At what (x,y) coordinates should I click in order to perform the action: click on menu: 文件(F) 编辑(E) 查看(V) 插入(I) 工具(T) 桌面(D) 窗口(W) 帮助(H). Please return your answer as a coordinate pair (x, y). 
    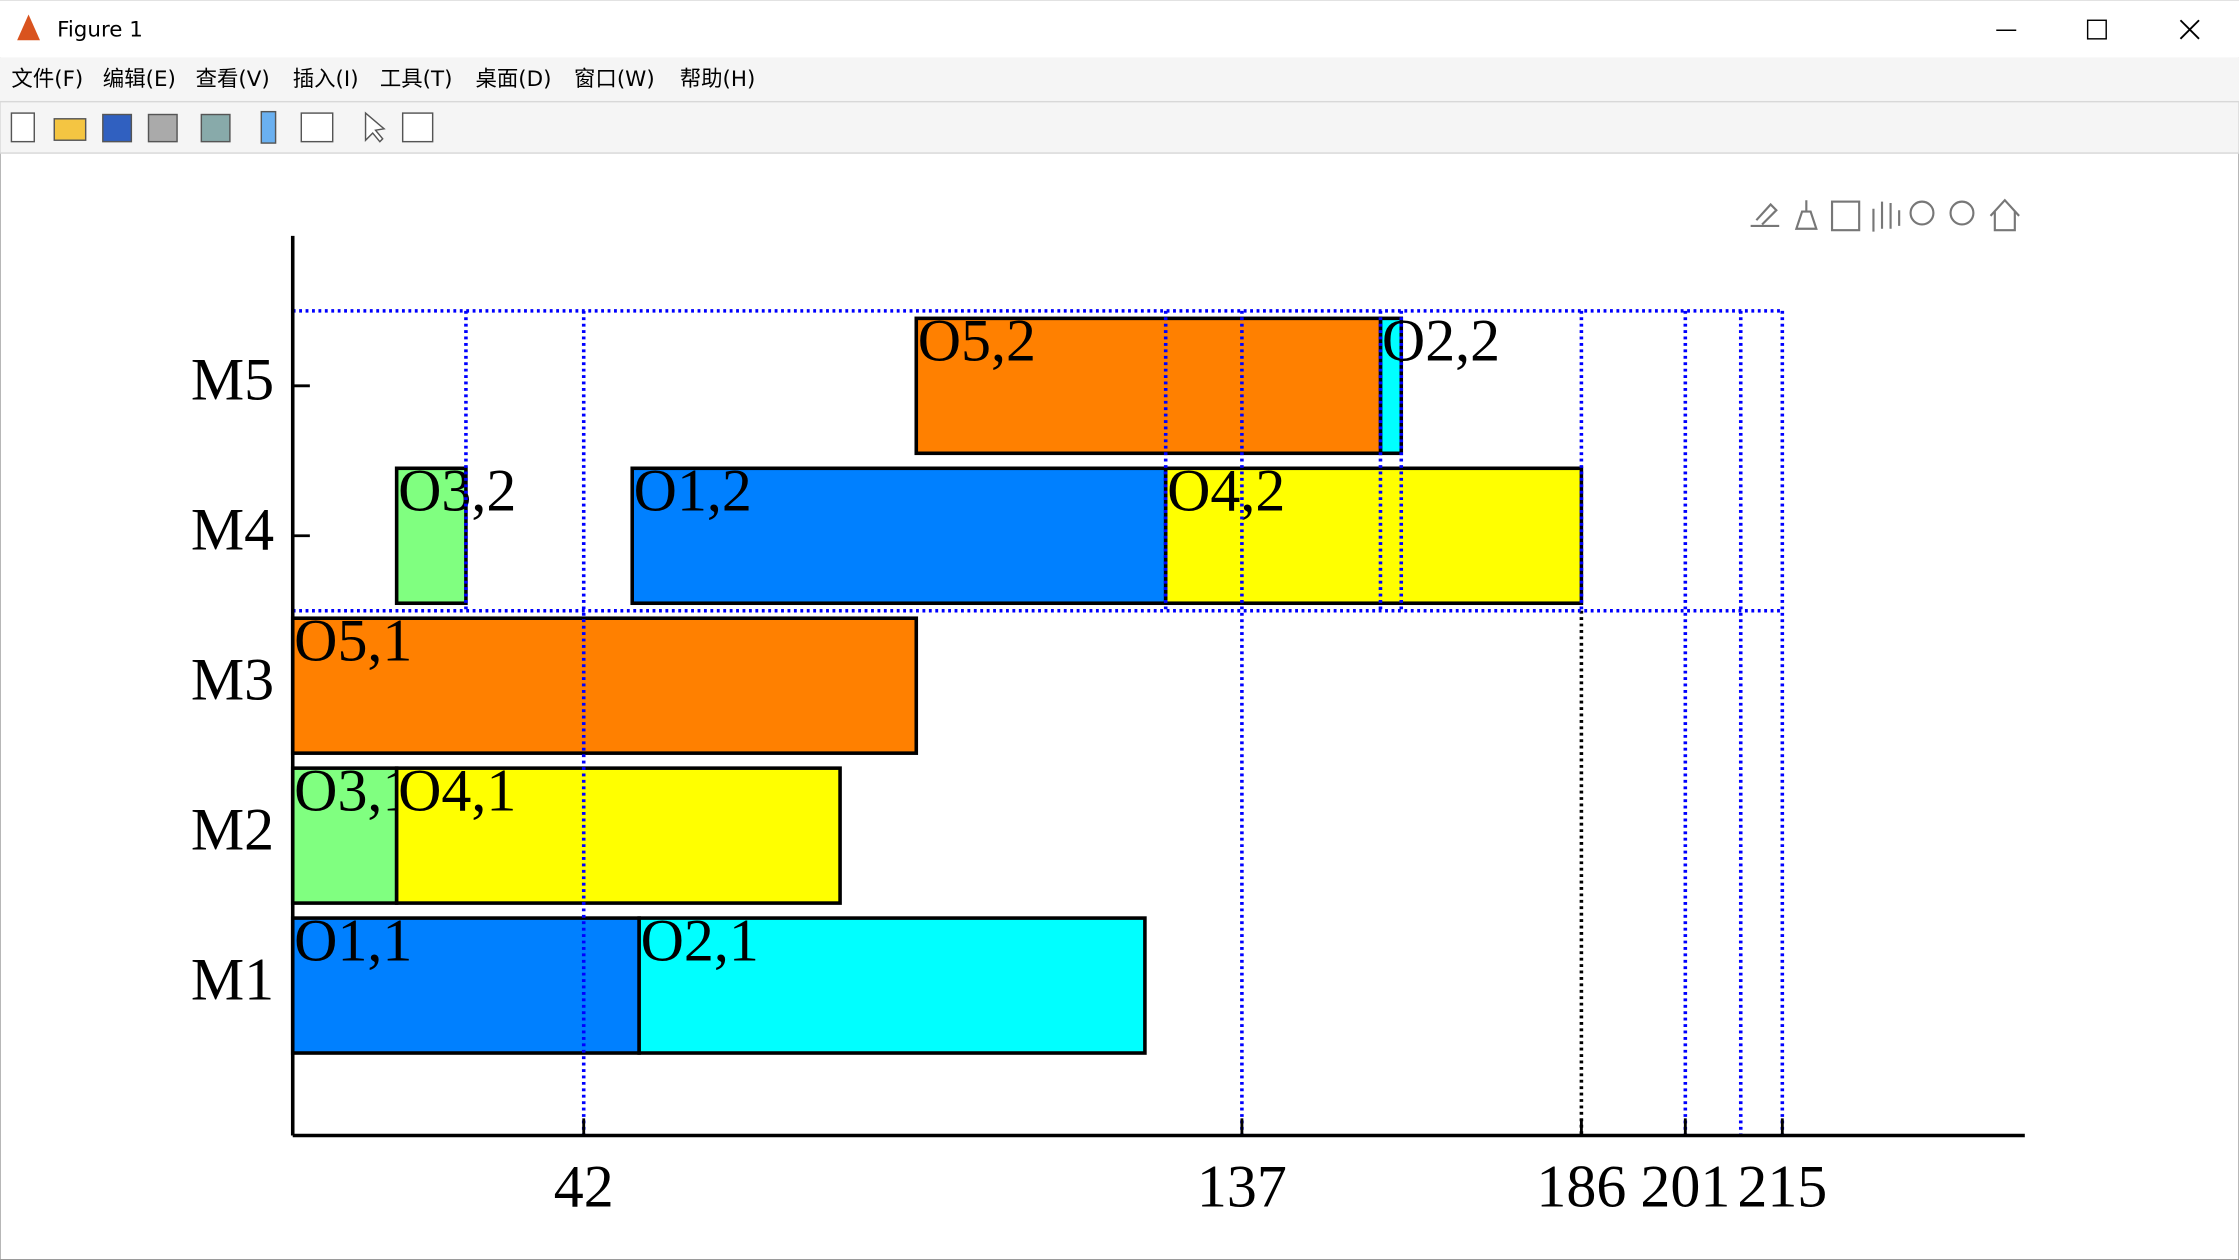
    Looking at the image, I should click on (383, 79).